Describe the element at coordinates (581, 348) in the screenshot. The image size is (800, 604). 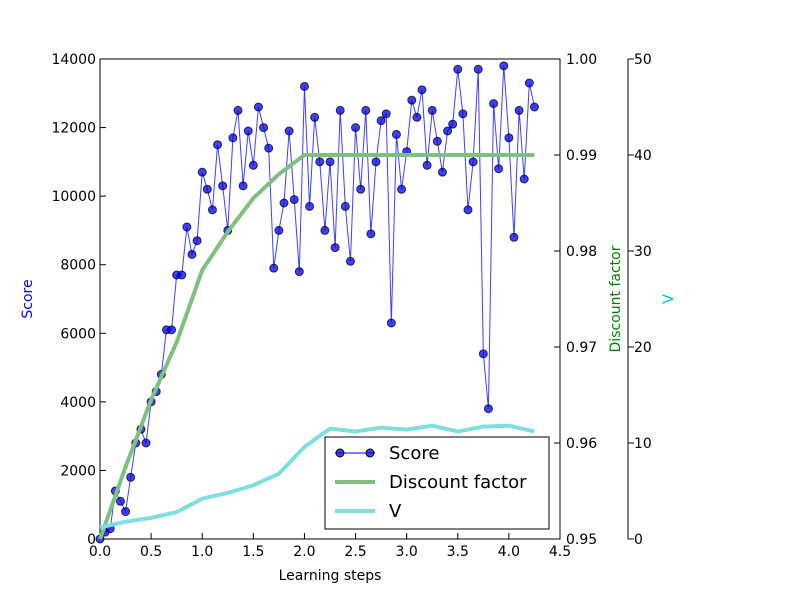
I see `y2-tick-label: 0.97` at that location.